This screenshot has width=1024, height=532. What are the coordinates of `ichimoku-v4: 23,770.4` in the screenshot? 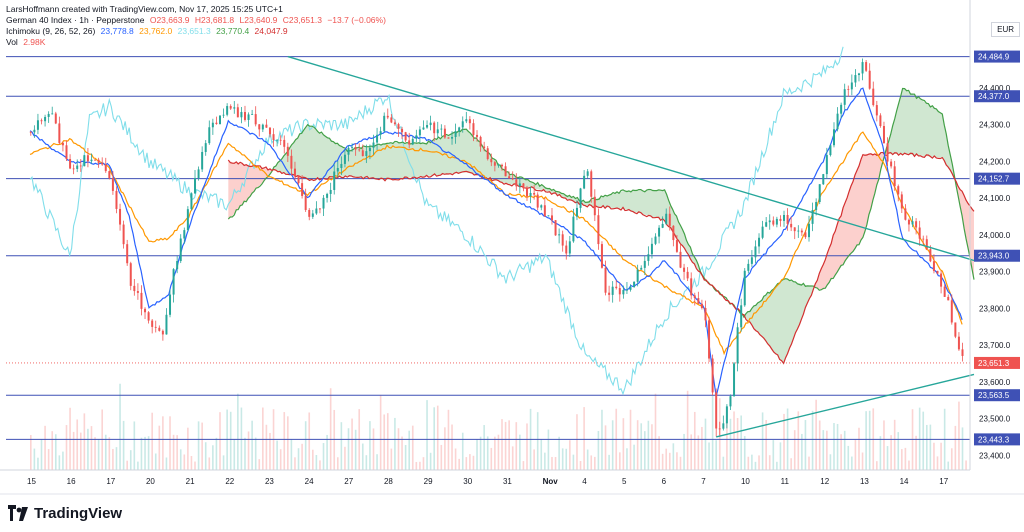 It's located at (233, 31).